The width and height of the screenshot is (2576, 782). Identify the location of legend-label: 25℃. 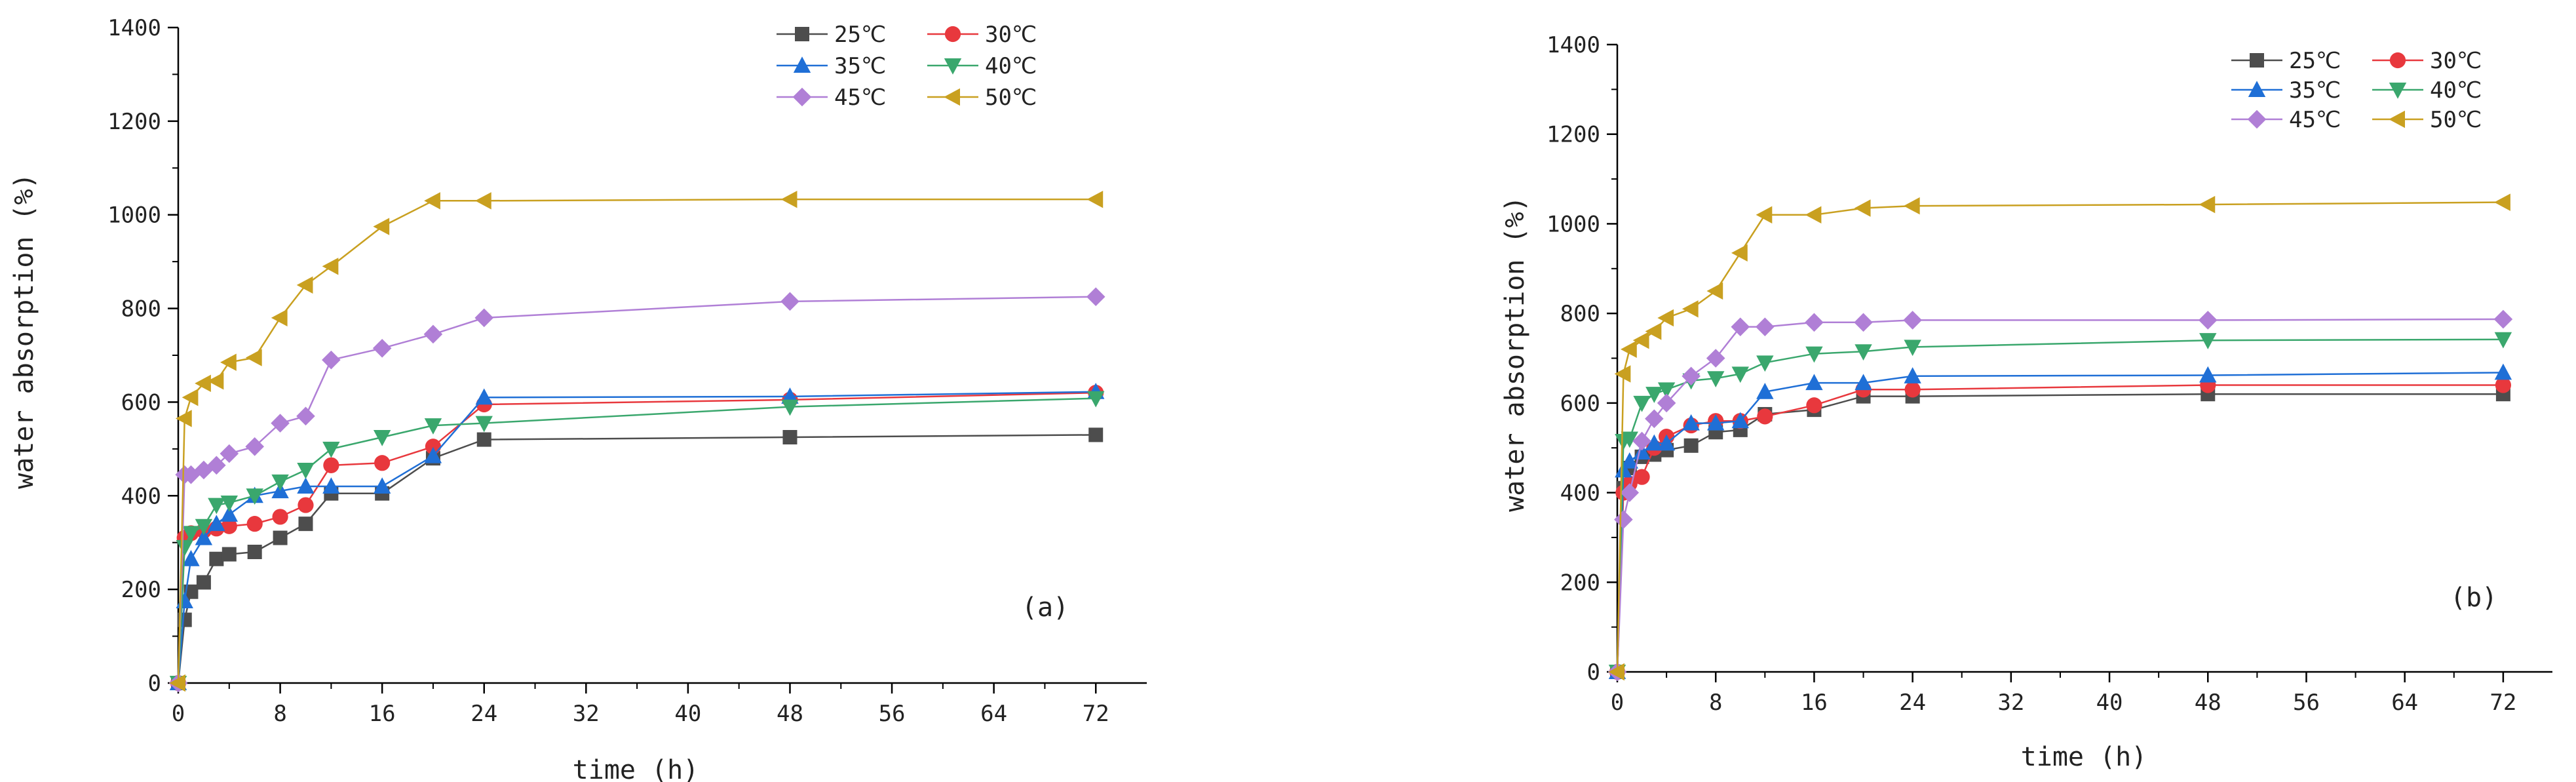
(860, 35).